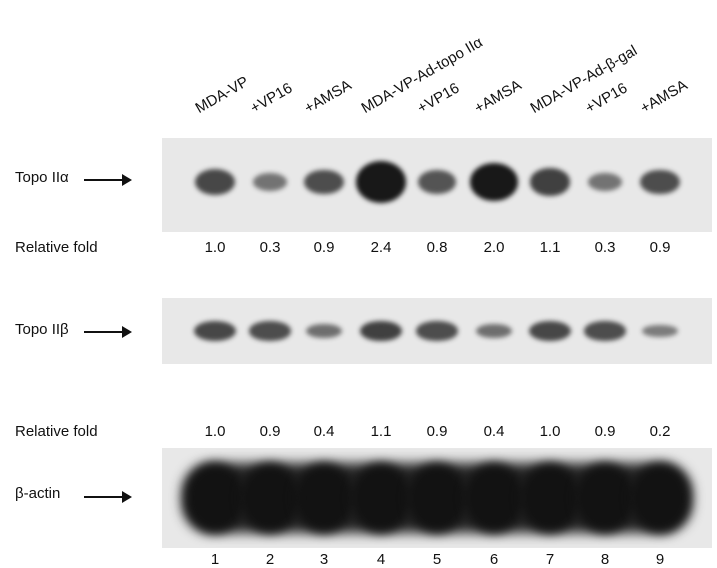 Image resolution: width=717 pixels, height=568 pixels. I want to click on topo-iia-blot, so click(437, 185).